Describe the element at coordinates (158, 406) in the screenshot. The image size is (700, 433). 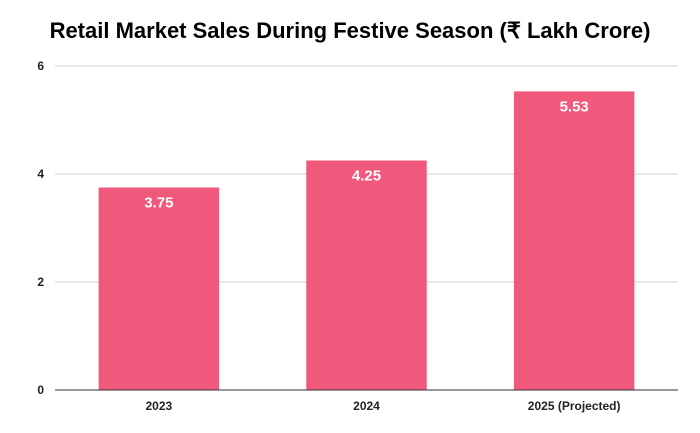
I see `x-tick-label: 2023` at that location.